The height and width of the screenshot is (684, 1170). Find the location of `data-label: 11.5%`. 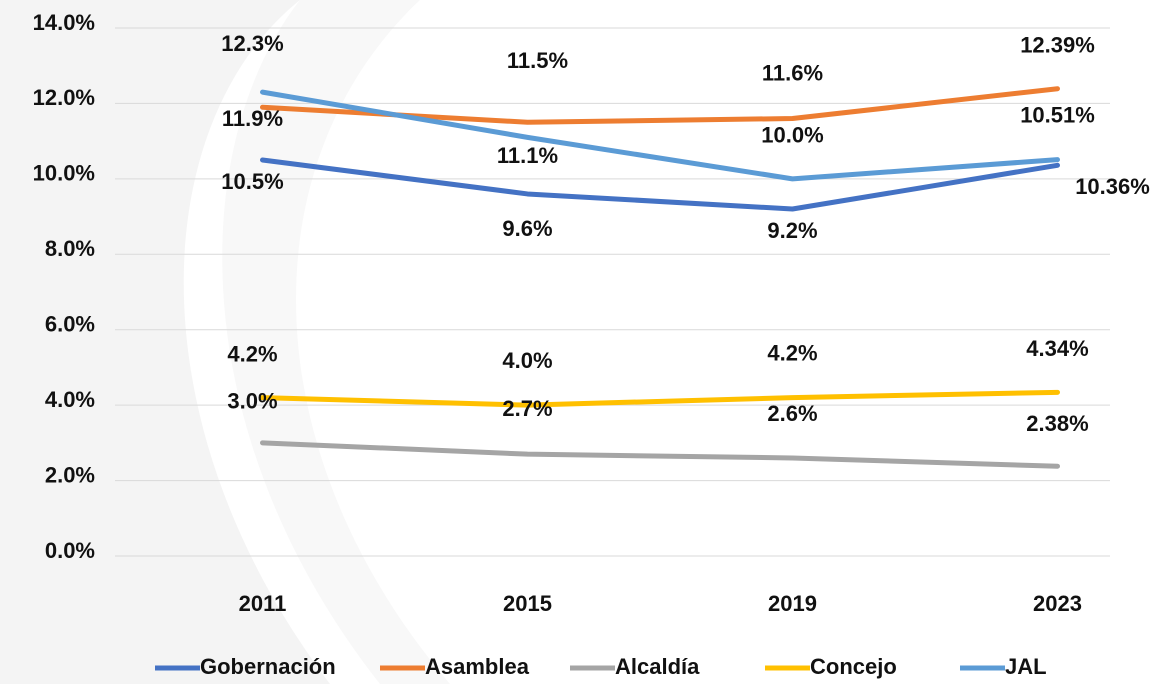

data-label: 11.5% is located at coordinates (537, 60).